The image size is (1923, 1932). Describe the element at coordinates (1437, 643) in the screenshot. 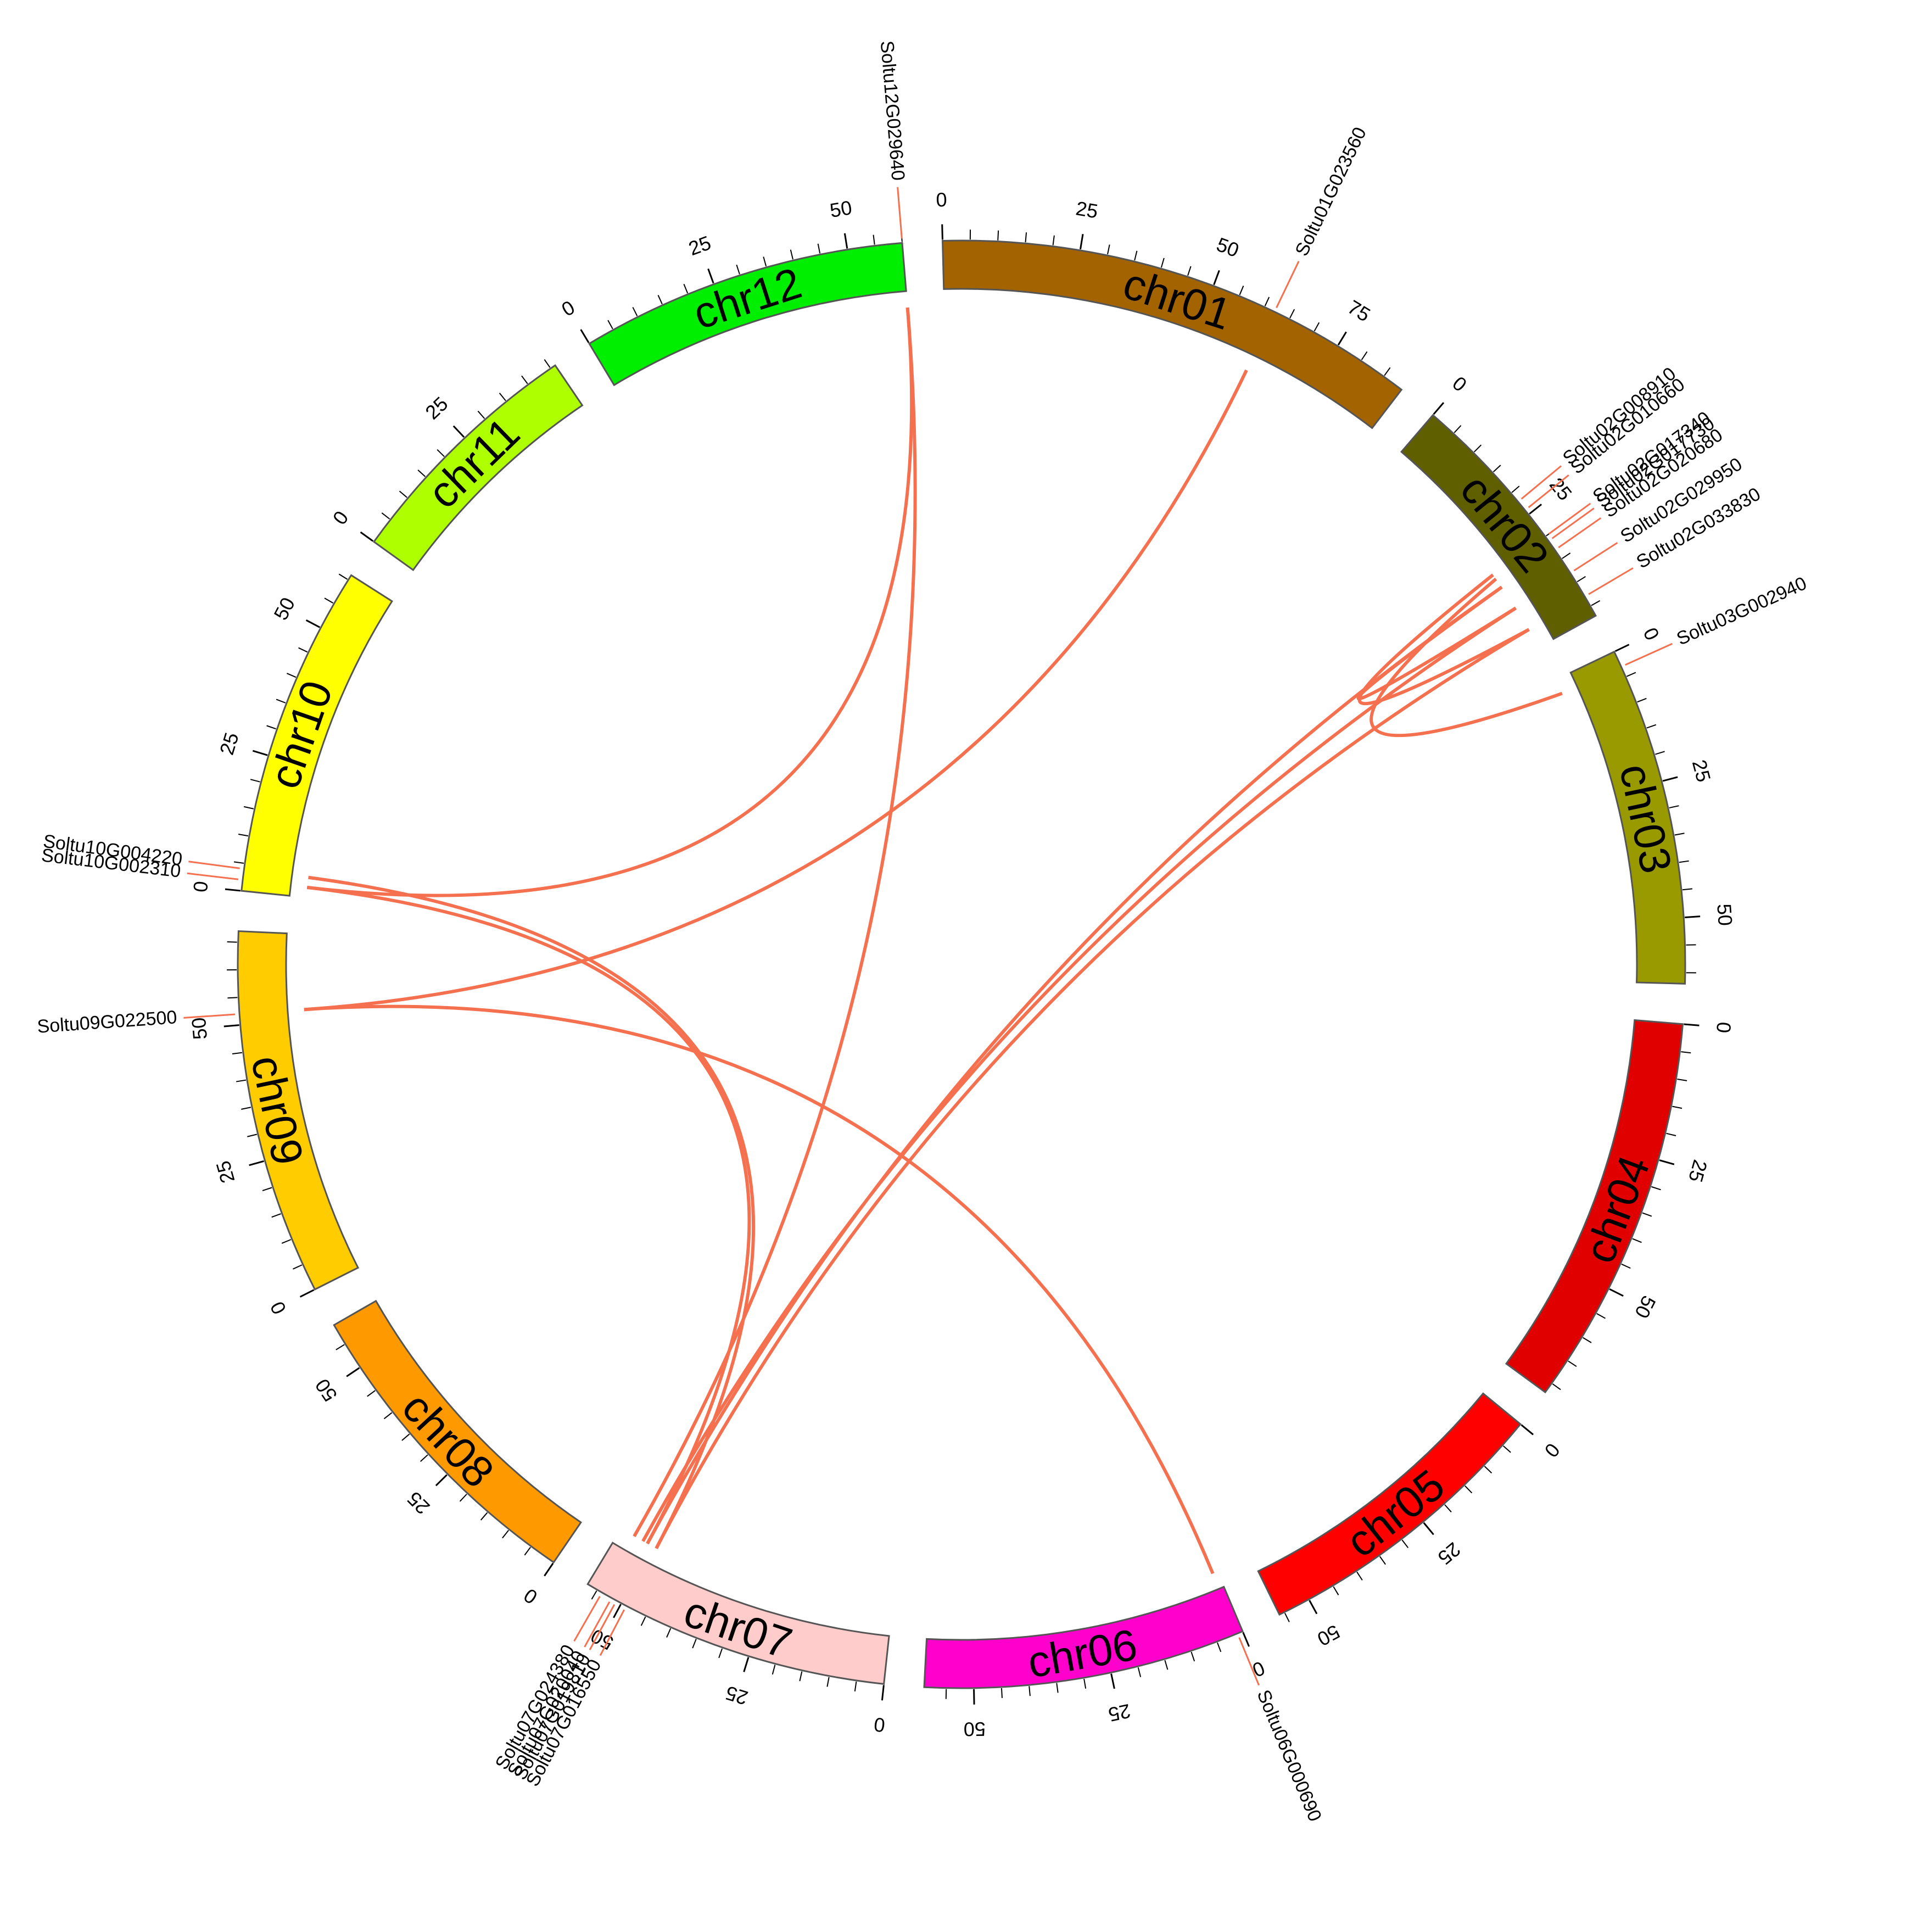

I see `link-Soltu02G020680-Soltu02G029950` at that location.